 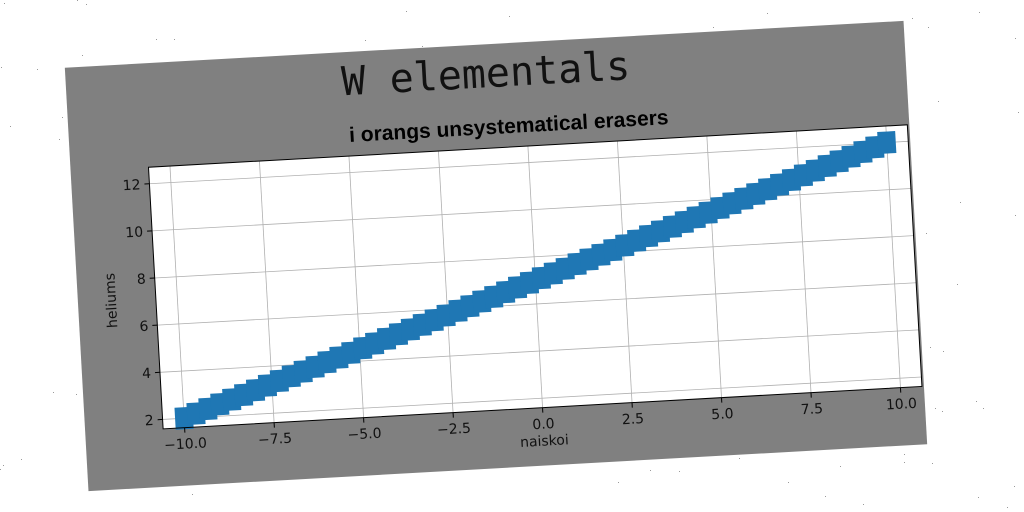 I want to click on x-tick-label: 7.5, so click(x=811, y=409).